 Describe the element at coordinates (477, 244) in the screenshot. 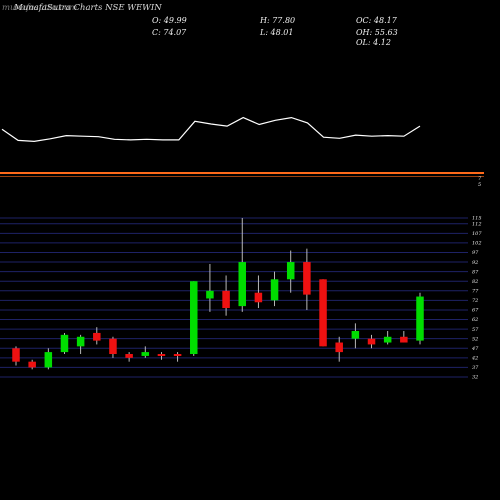

I see `y-tick-label: 102` at that location.